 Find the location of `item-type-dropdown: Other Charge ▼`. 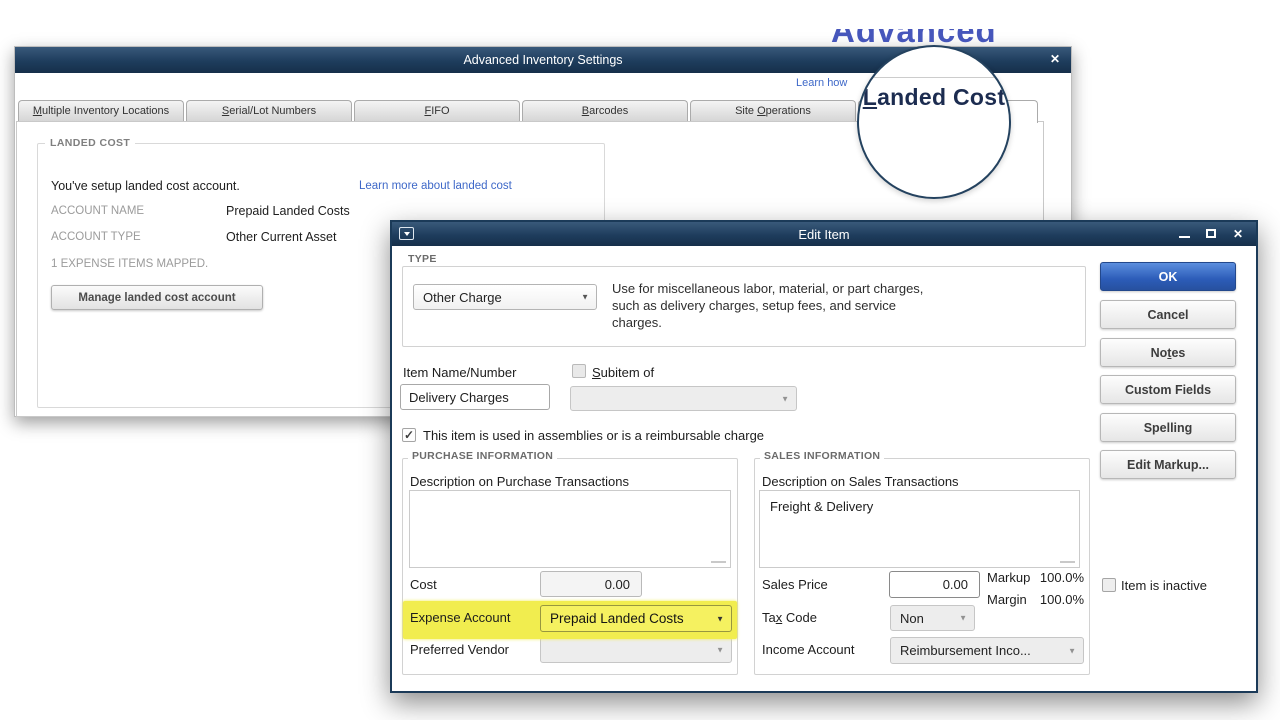

item-type-dropdown: Other Charge ▼ is located at coordinates (505, 297).